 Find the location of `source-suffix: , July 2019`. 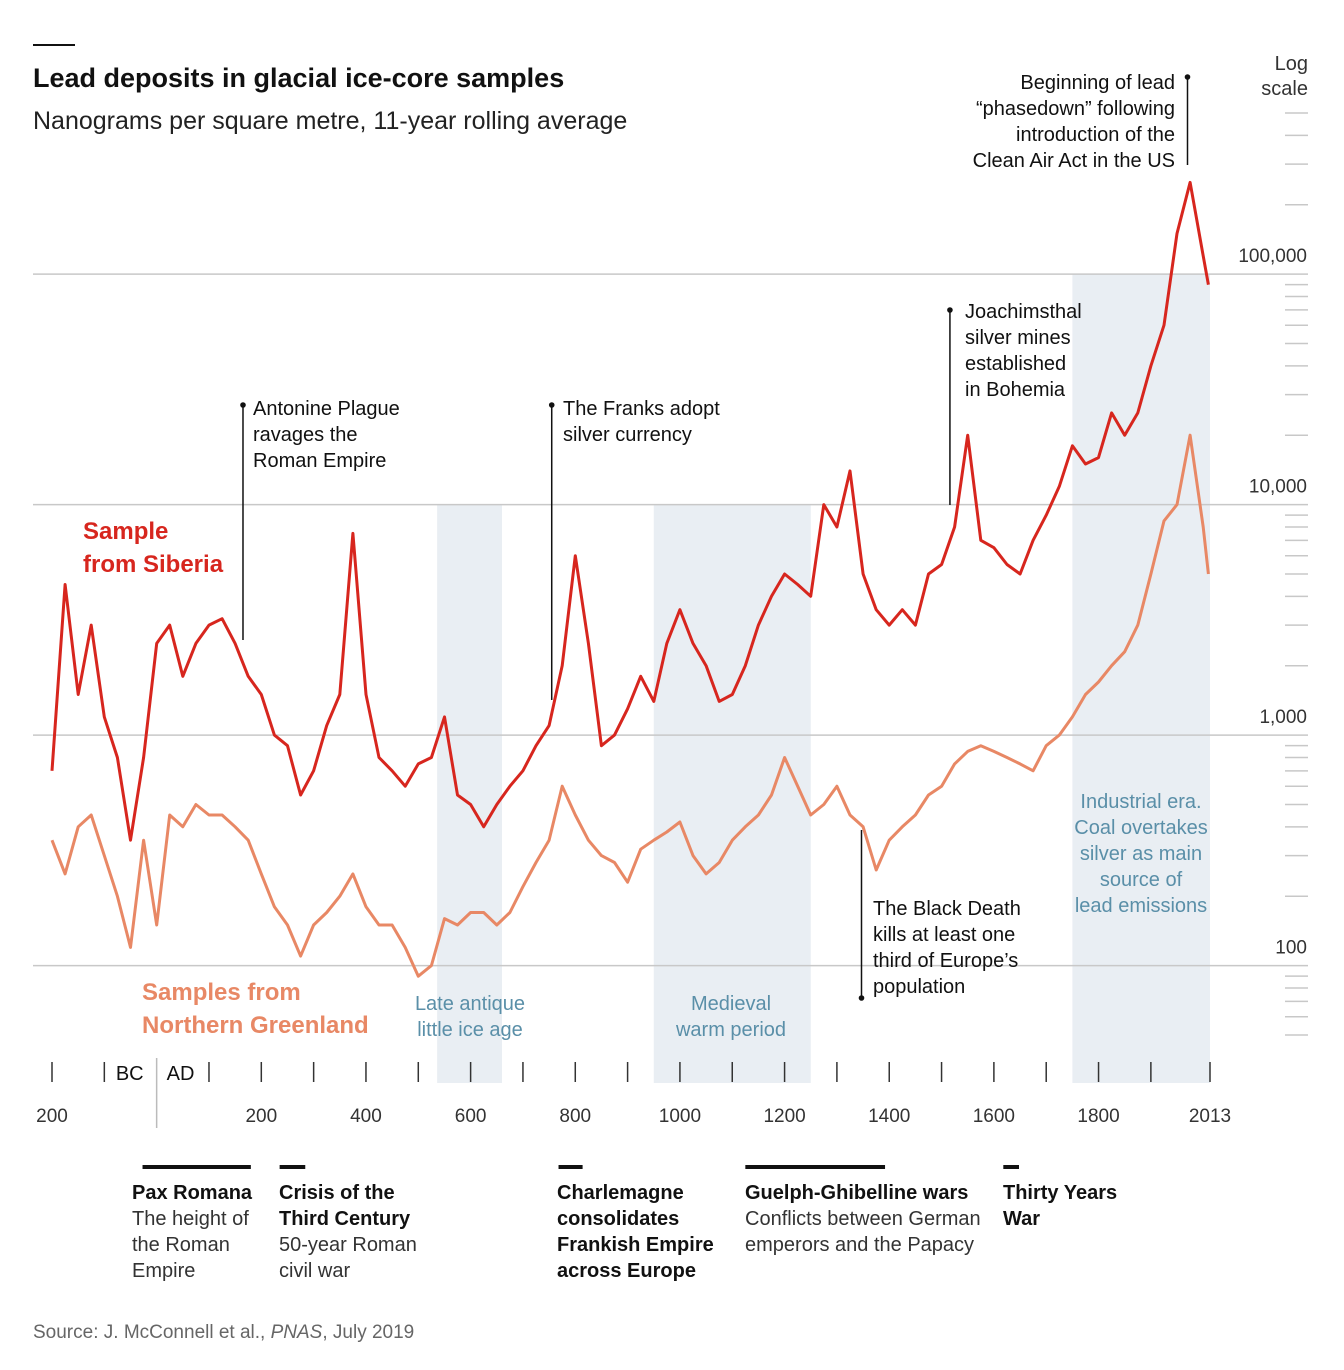

source-suffix: , July 2019 is located at coordinates (368, 1332).